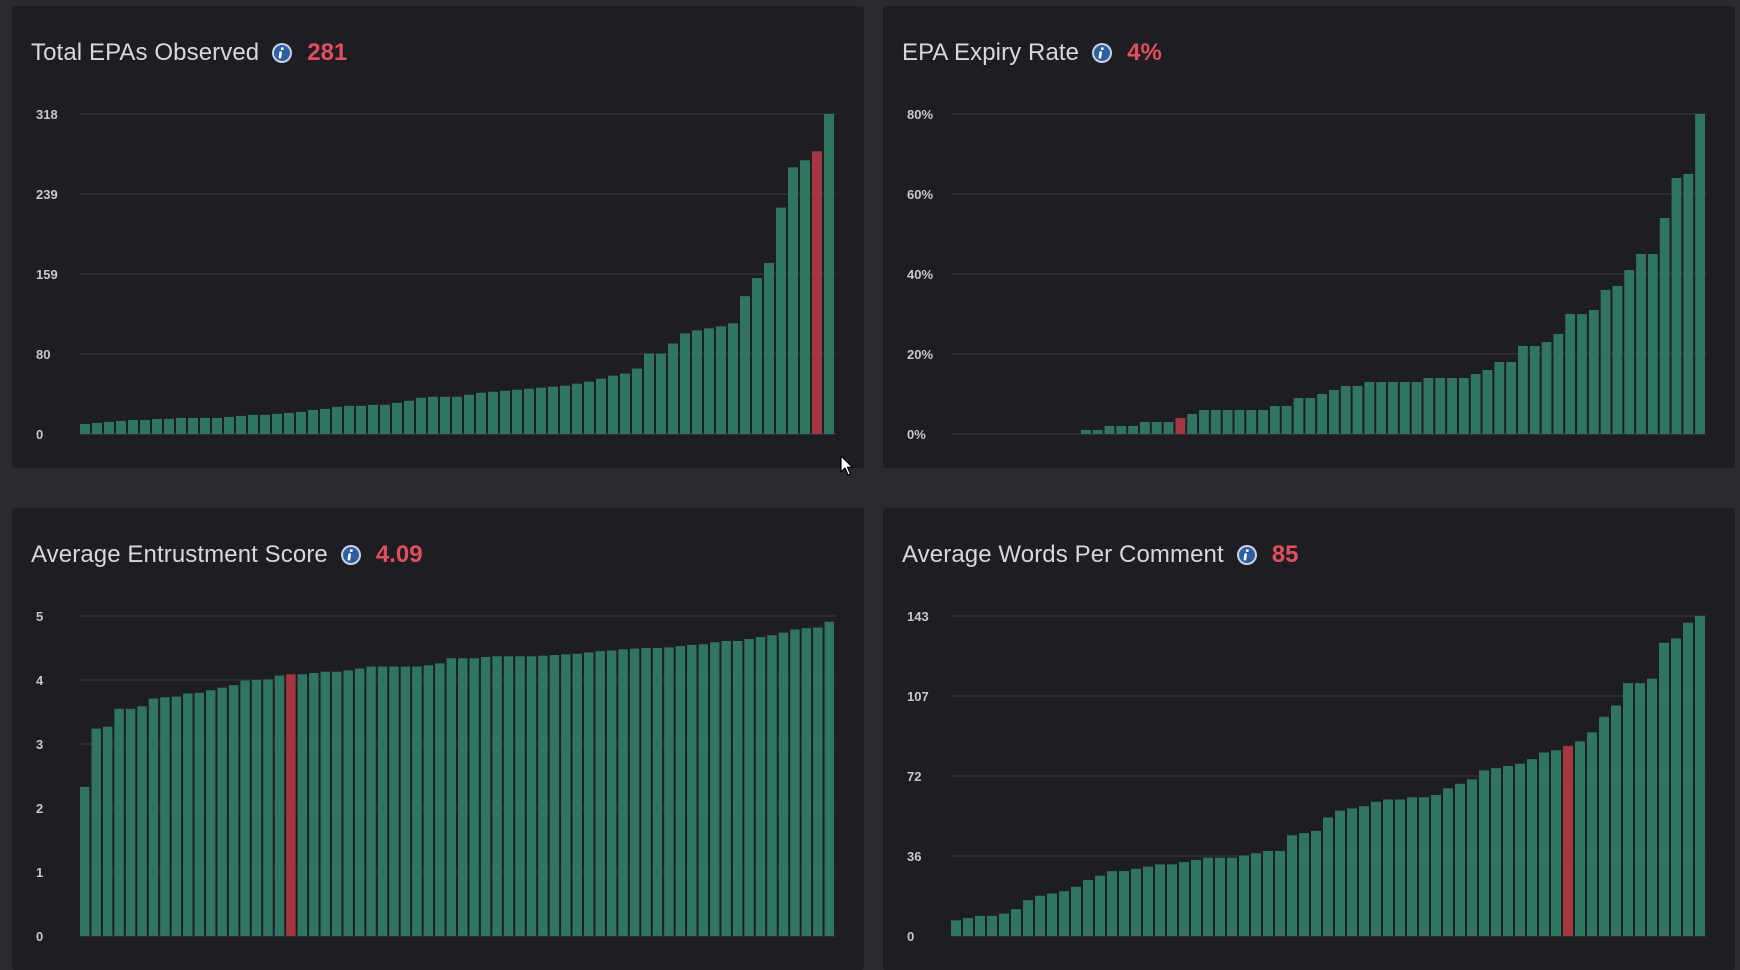 The image size is (1740, 970). I want to click on highlighted-bar, so click(817, 293).